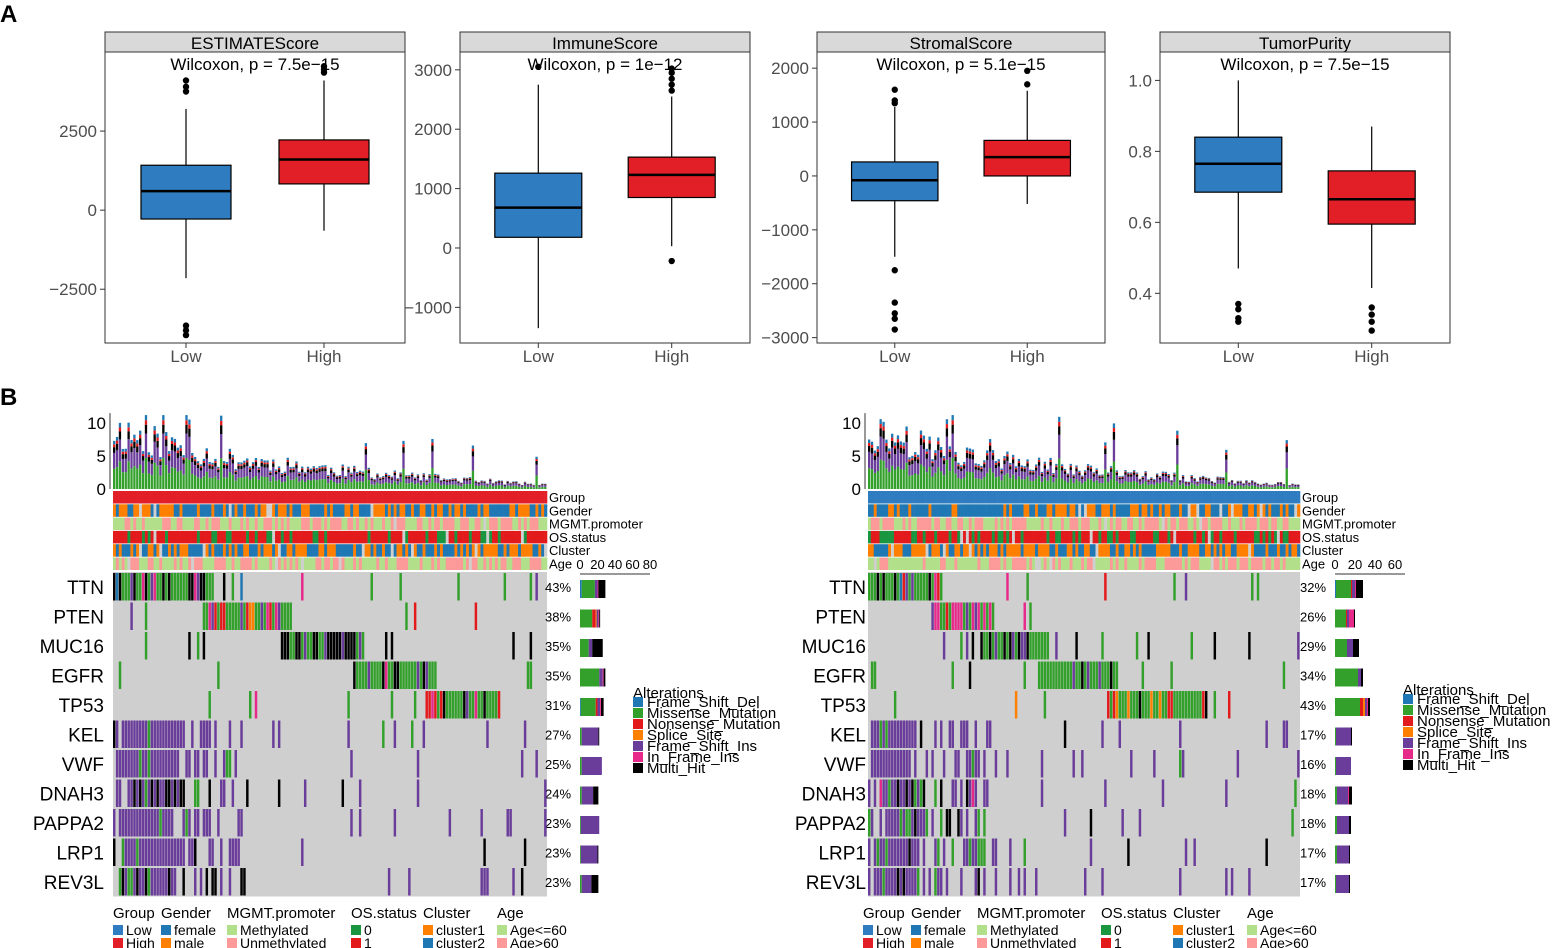 This screenshot has height=948, width=1567. Describe the element at coordinates (1197, 913) in the screenshot. I see `annotation-legend-title: Cluster` at that location.